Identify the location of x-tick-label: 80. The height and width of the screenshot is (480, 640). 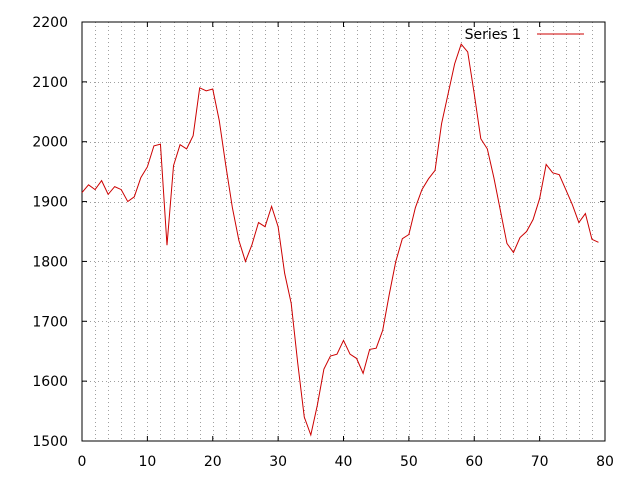
(605, 462).